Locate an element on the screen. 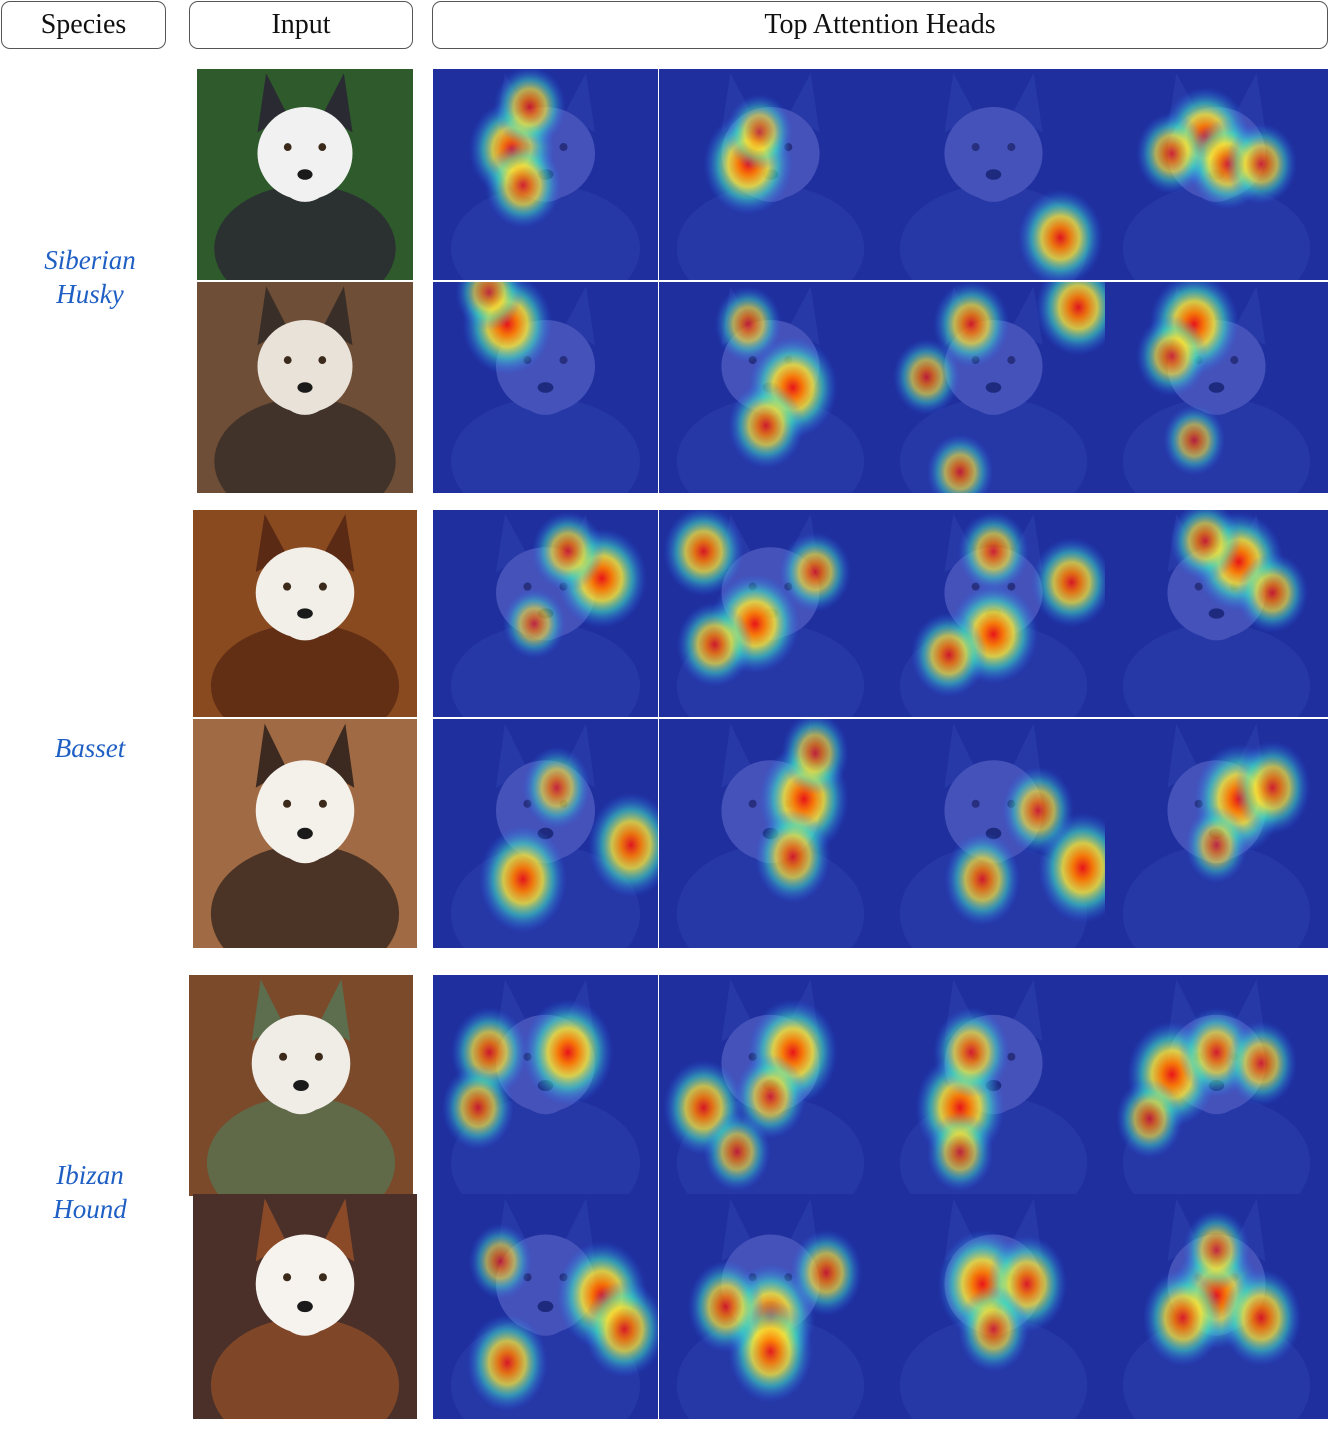  species-label-line: Husky is located at coordinates (90, 294).